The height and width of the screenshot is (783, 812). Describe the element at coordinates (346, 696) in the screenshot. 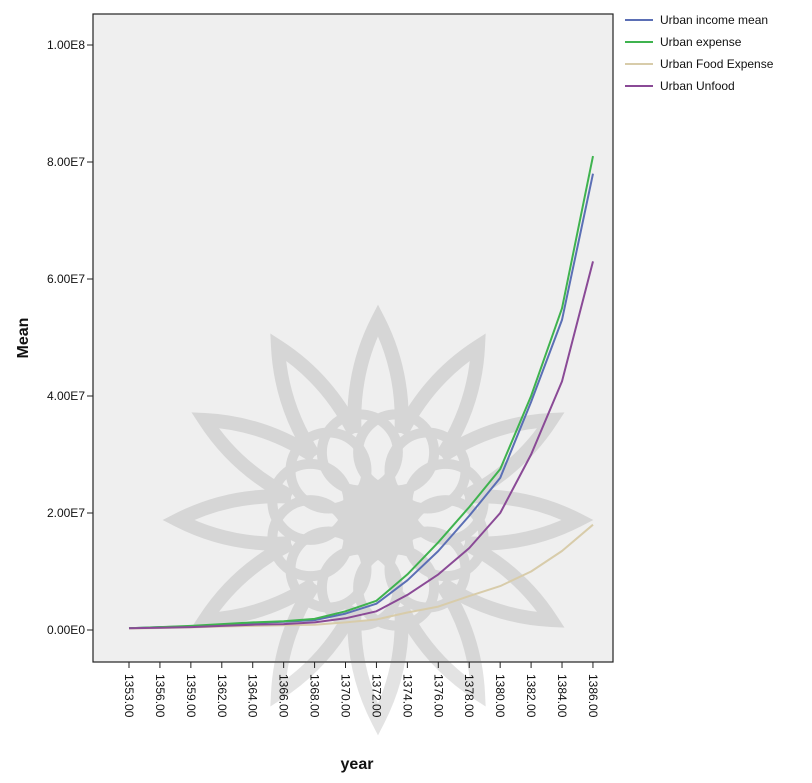

I see `x-tick-label: 1370.00` at that location.